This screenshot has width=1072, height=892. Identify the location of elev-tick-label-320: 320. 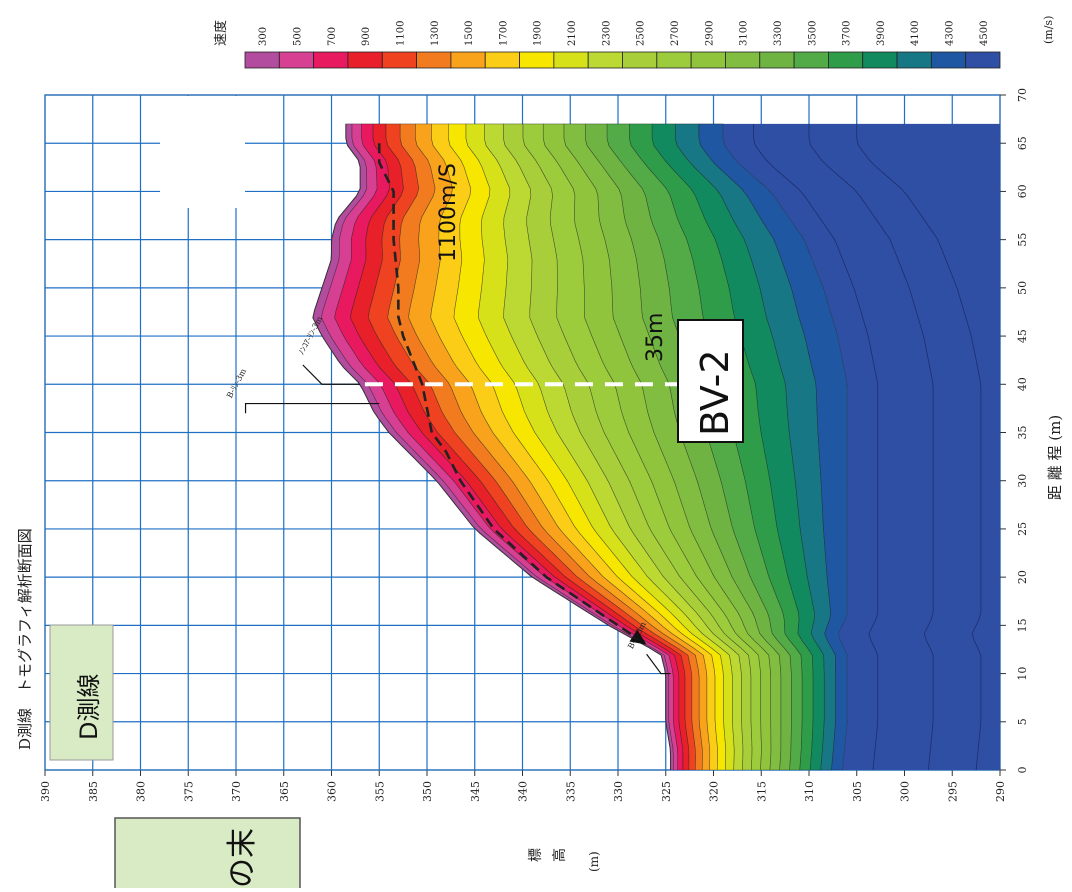
(714, 791).